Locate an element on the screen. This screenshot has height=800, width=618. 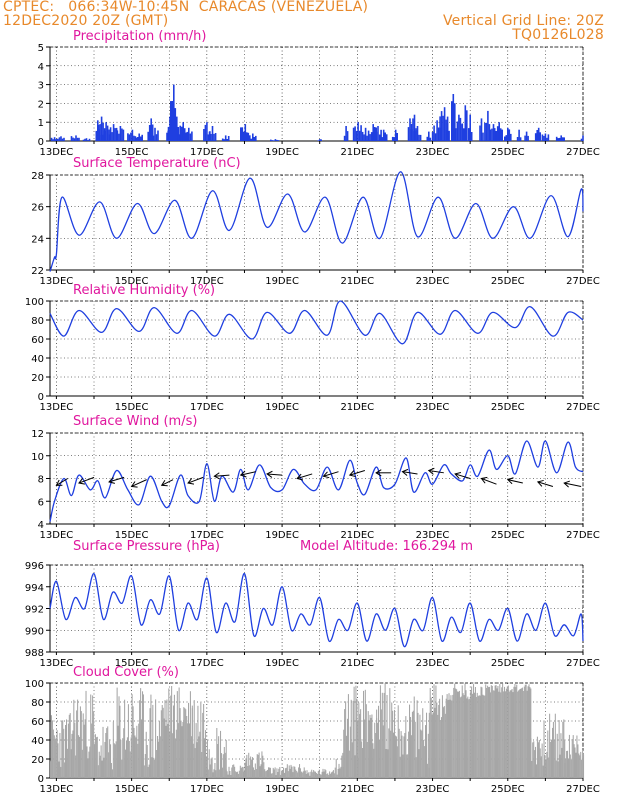
humidity-line is located at coordinates (316, 322).